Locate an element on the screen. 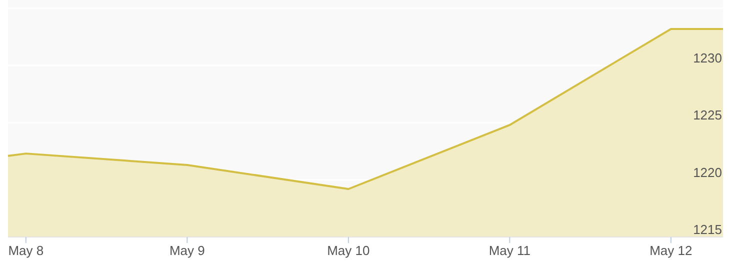  y-tick-label: 1215 is located at coordinates (707, 229).